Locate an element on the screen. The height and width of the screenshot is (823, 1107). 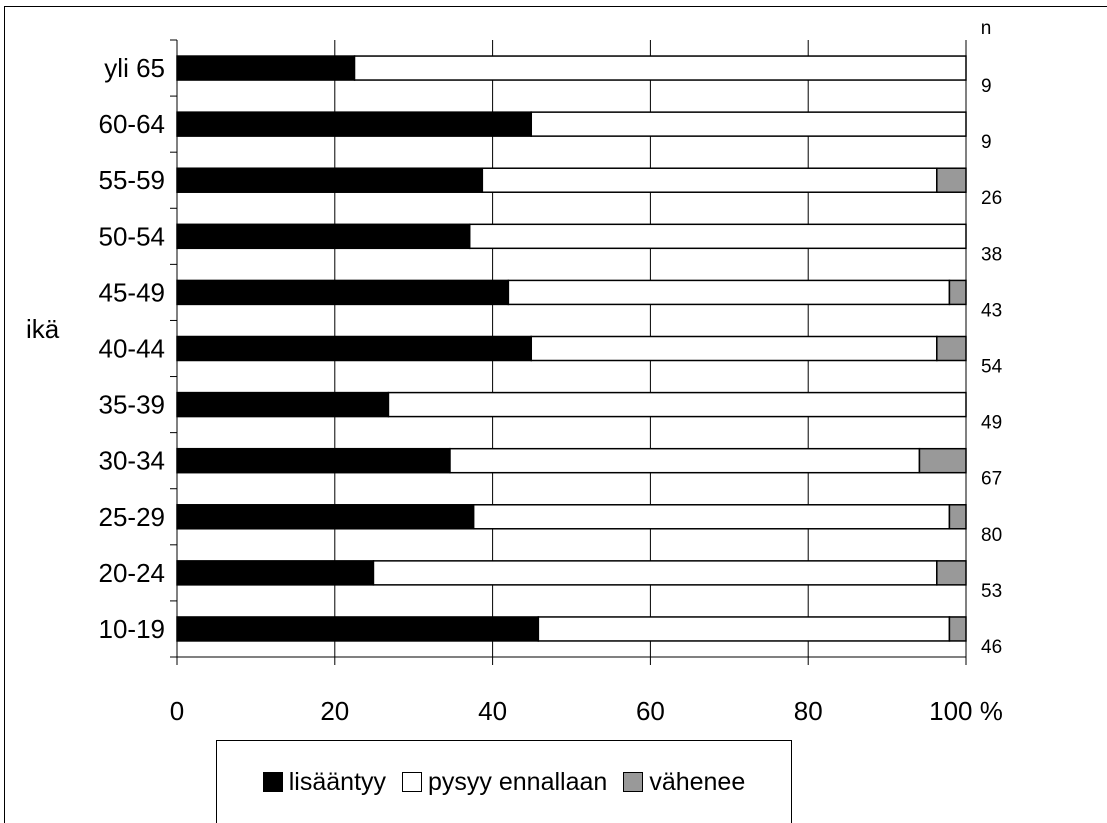
category-label: 60-64 is located at coordinates (132, 124).